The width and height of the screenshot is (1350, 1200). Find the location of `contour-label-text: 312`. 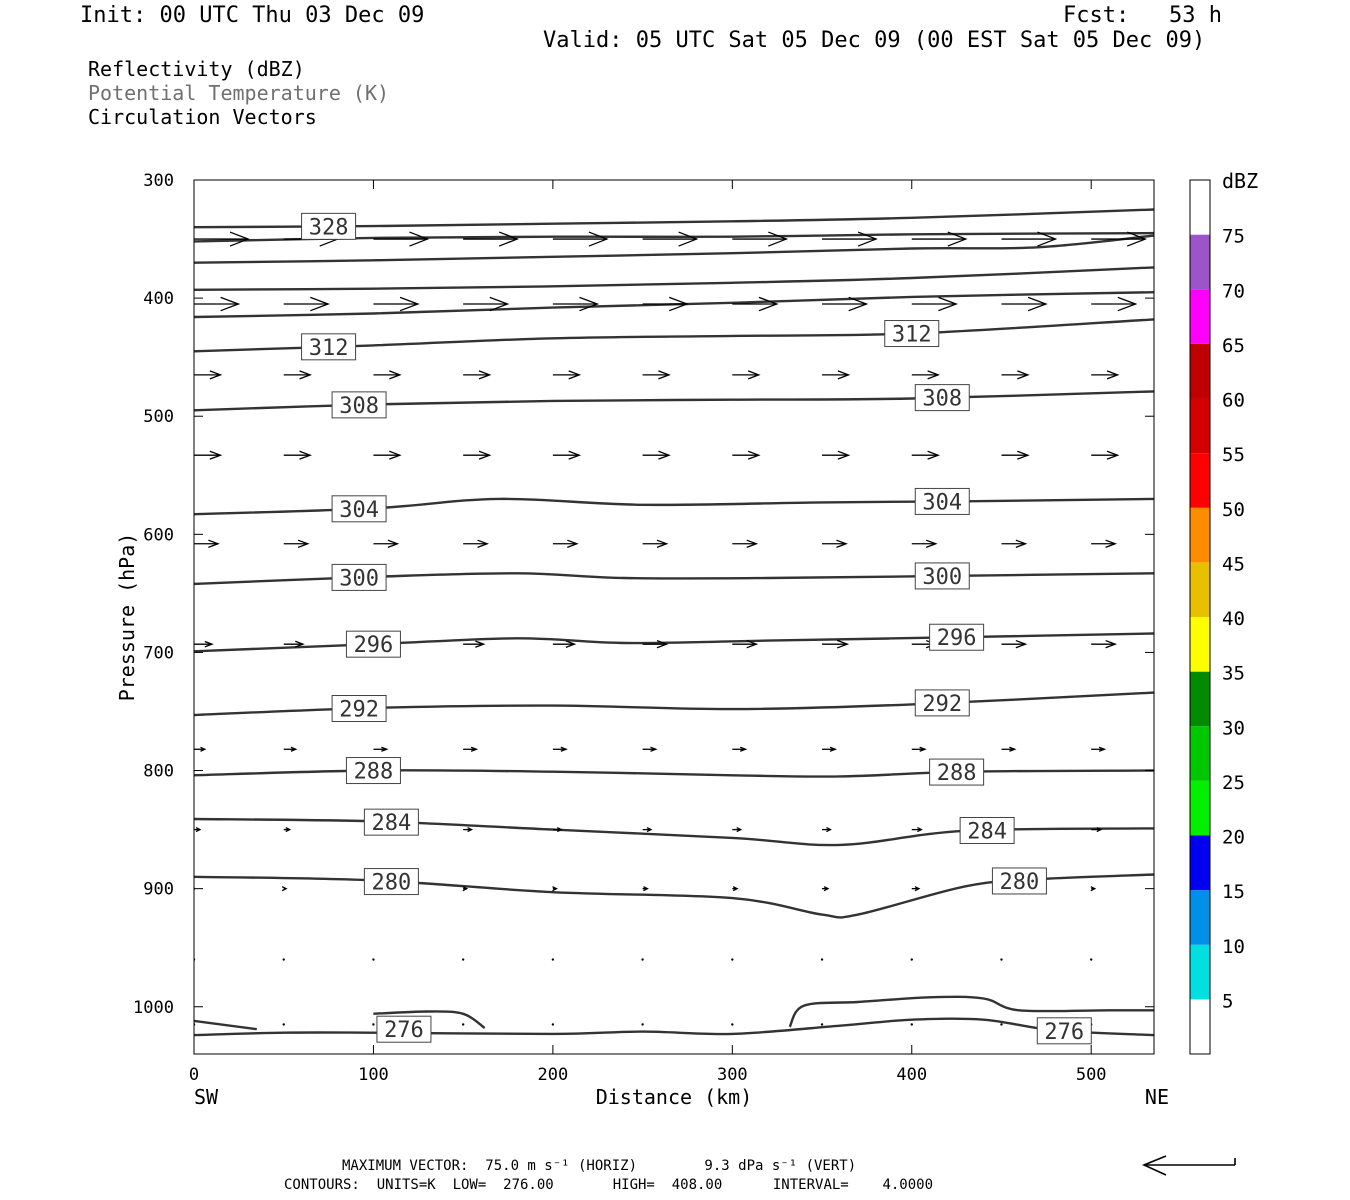

contour-label-text: 312 is located at coordinates (912, 335).